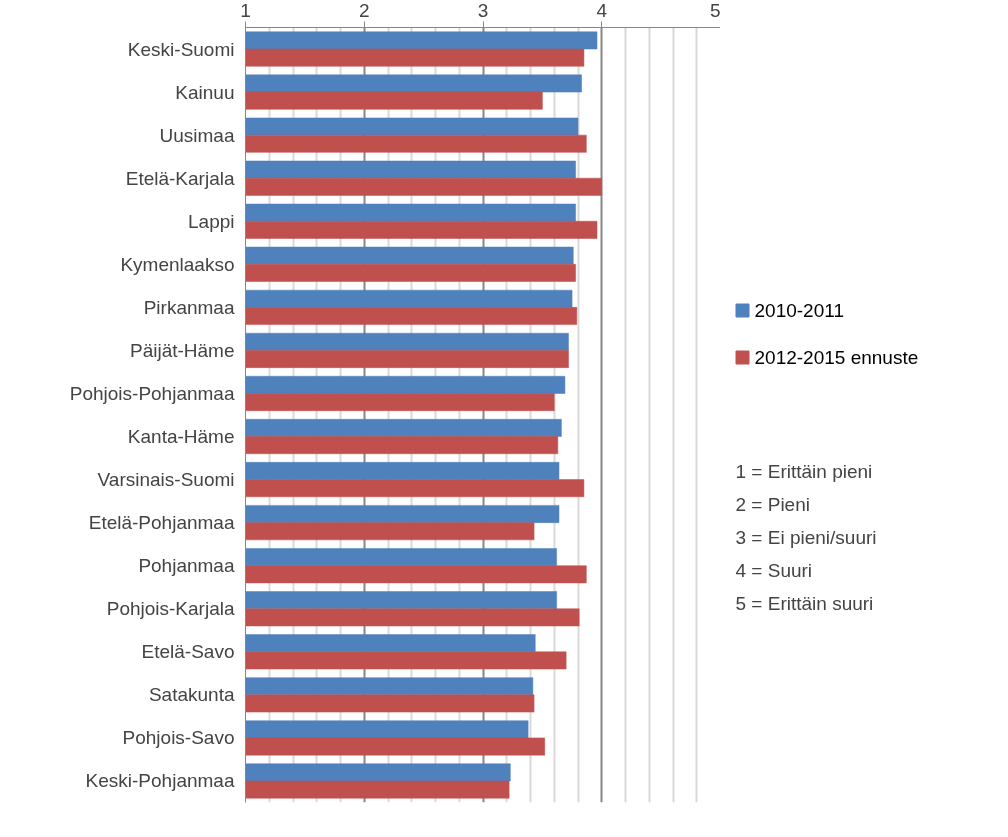 This screenshot has height=837, width=1008. What do you see at coordinates (197, 135) in the screenshot?
I see `y-tick-label: Uusimaa` at bounding box center [197, 135].